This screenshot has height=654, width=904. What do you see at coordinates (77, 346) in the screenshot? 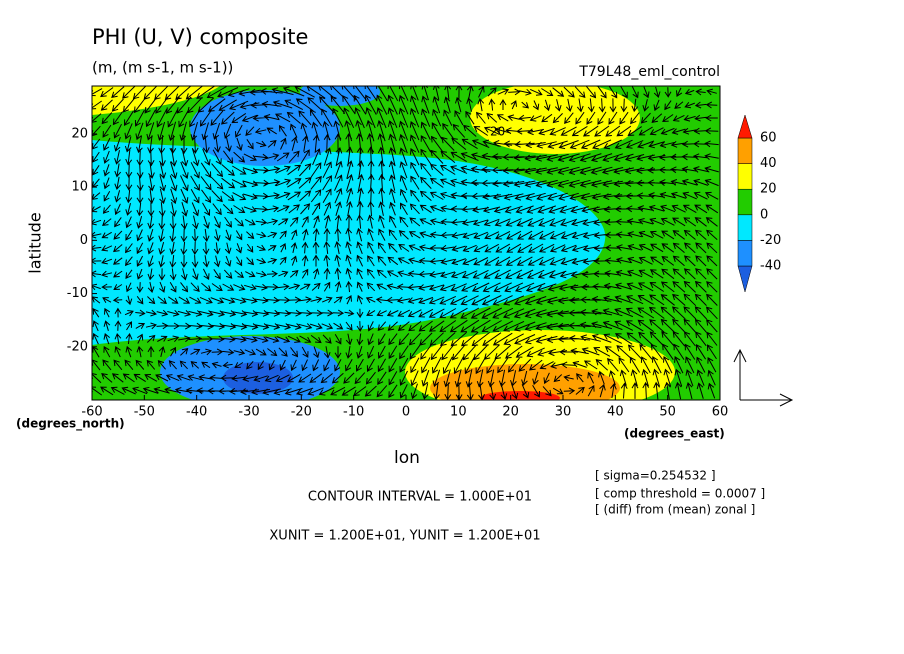
I see `y-tick-label: -20` at bounding box center [77, 346].